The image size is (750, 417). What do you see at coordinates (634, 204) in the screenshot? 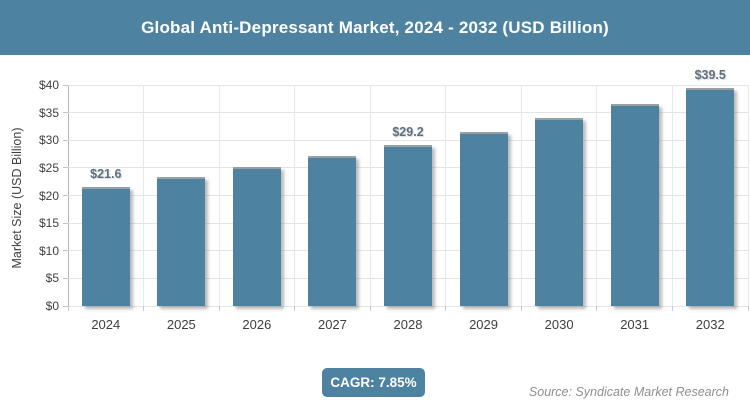
I see `bar-2031` at bounding box center [634, 204].